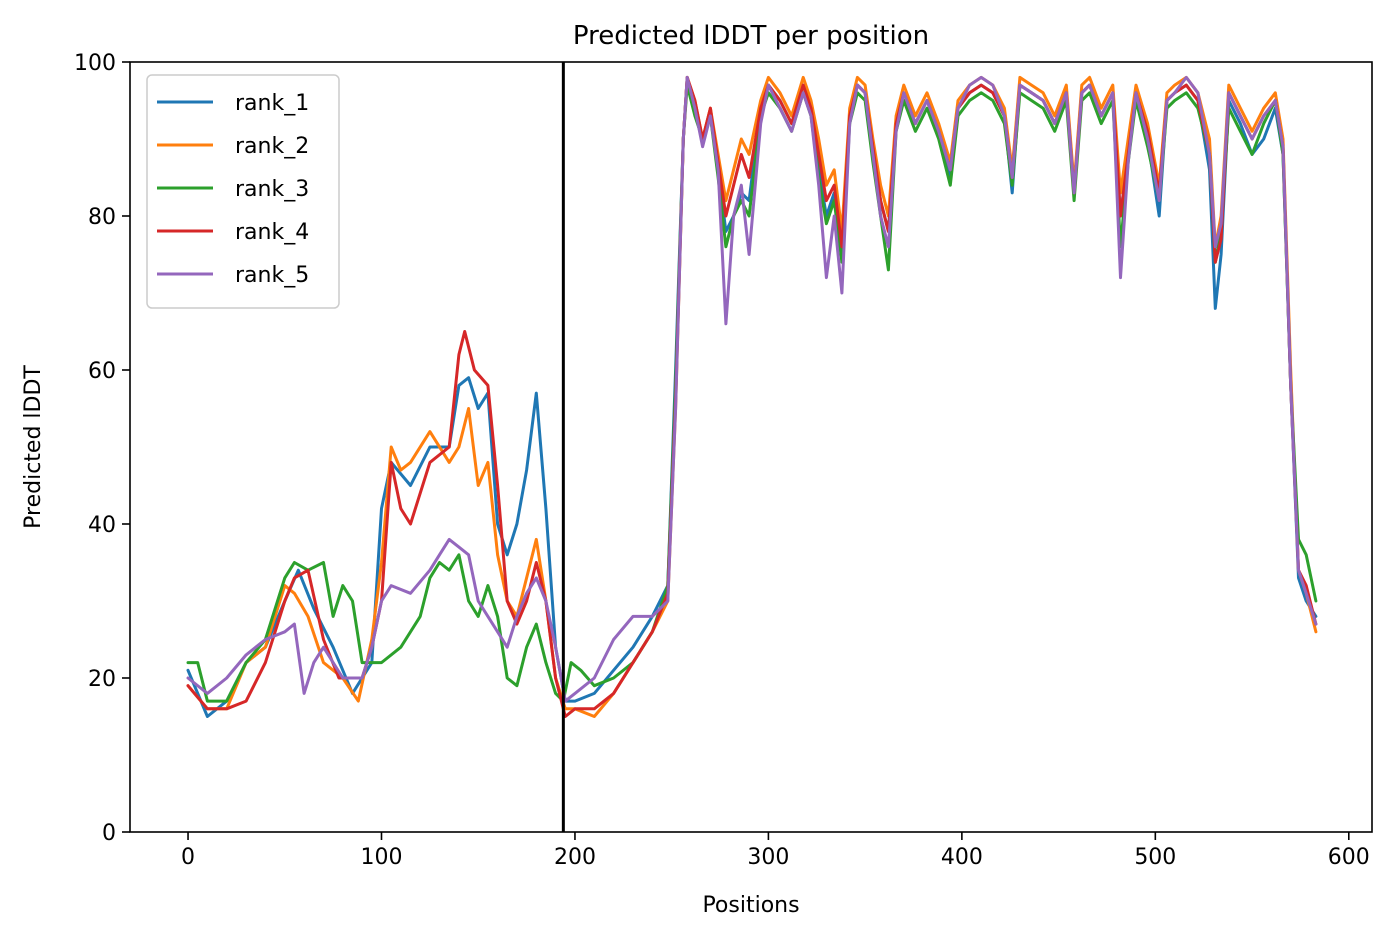  Describe the element at coordinates (102, 371) in the screenshot. I see `y-tick-label: 60` at that location.